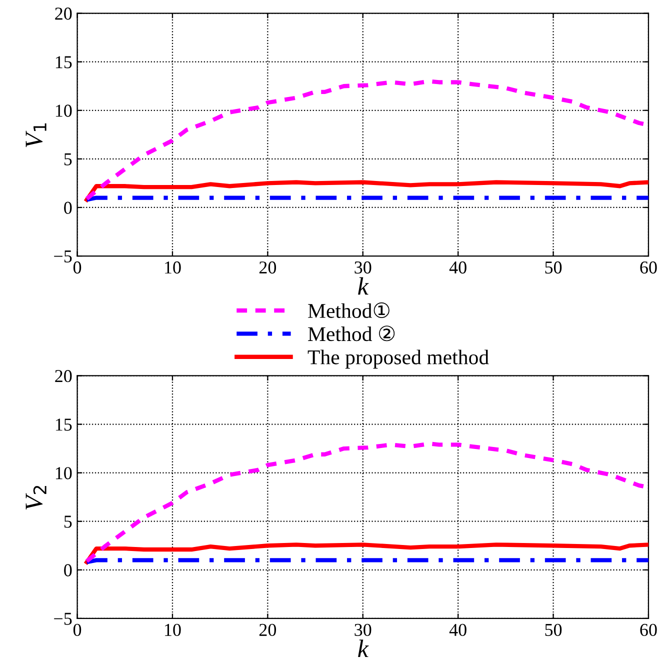 This screenshot has height=665, width=672. I want to click on legend-label: Method ②, so click(351, 334).